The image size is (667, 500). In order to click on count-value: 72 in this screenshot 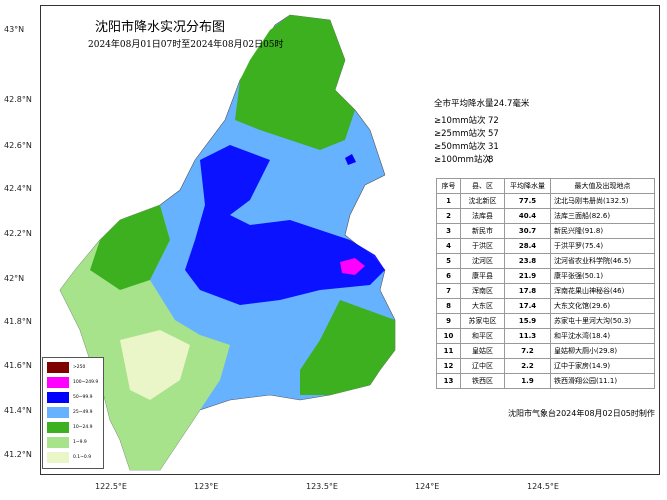, I will do `click(493, 121)`.